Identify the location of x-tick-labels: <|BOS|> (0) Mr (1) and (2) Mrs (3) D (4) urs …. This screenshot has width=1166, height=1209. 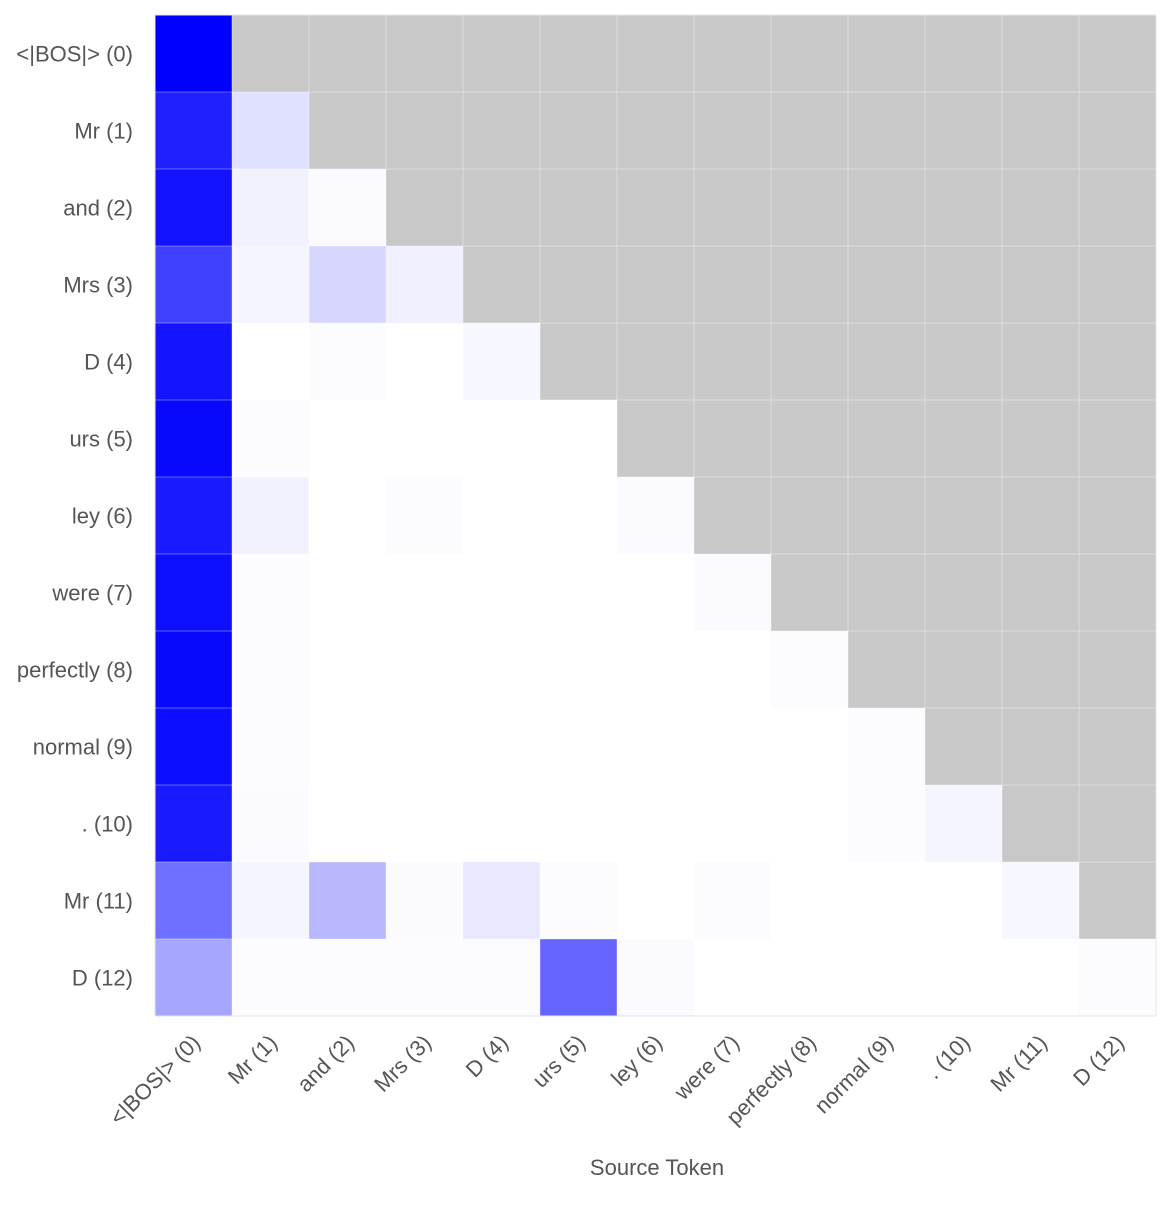
(617, 1080).